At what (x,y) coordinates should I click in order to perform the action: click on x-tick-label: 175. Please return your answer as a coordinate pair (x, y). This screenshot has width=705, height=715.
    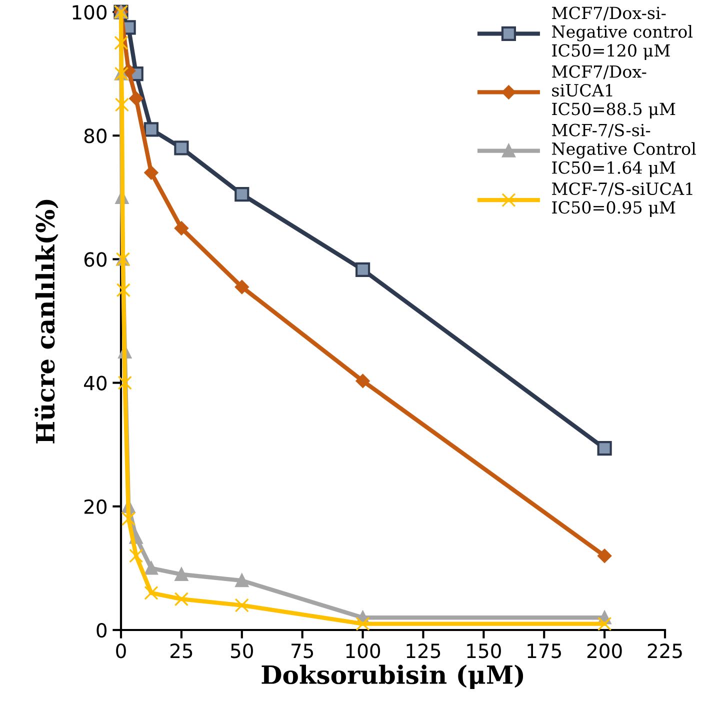
    Looking at the image, I should click on (544, 651).